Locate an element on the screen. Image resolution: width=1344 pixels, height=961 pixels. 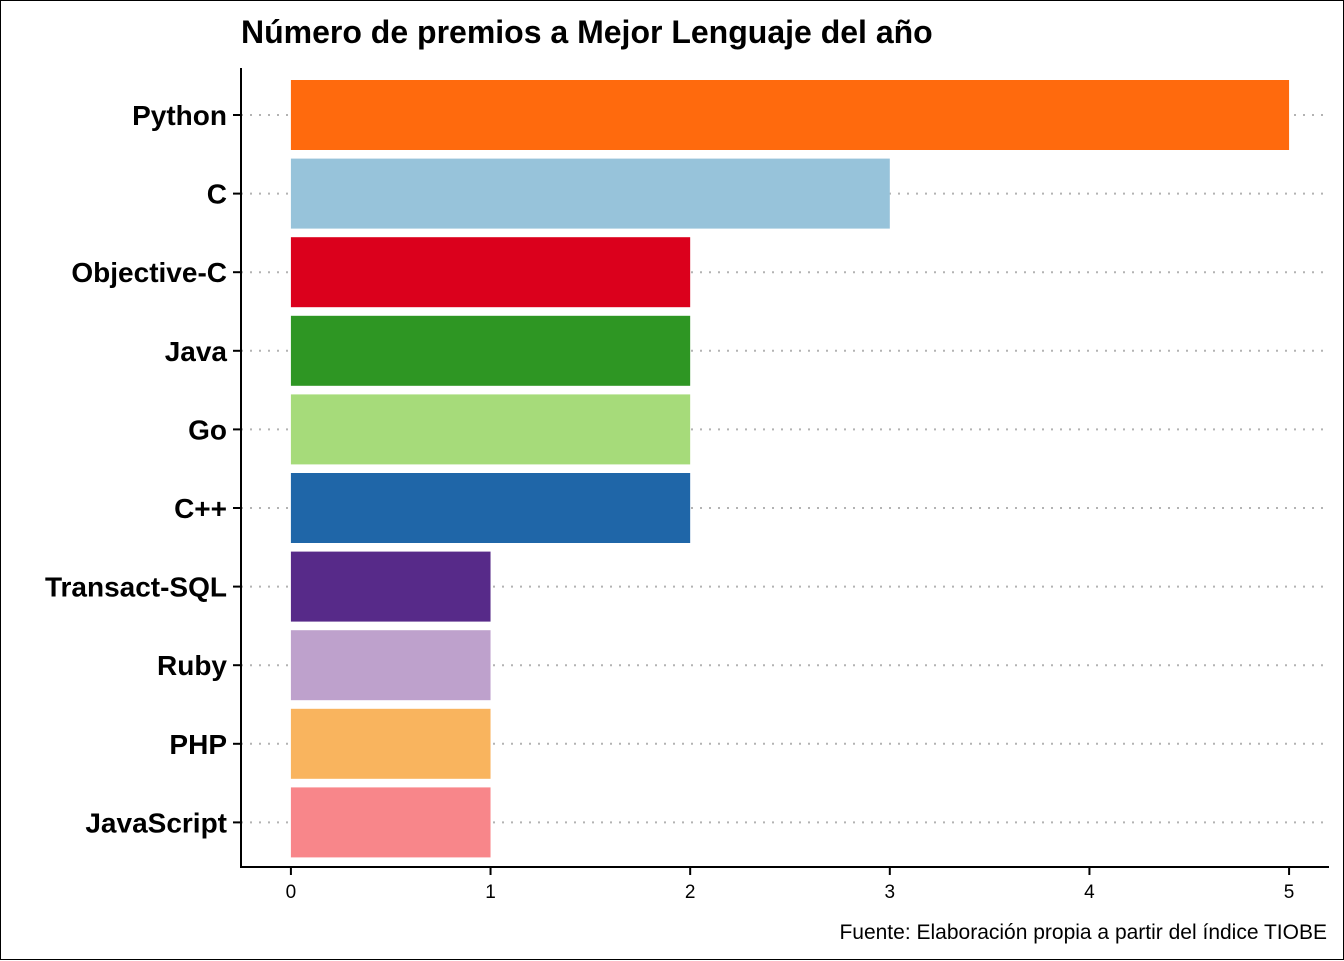
category-label: Python is located at coordinates (179, 115).